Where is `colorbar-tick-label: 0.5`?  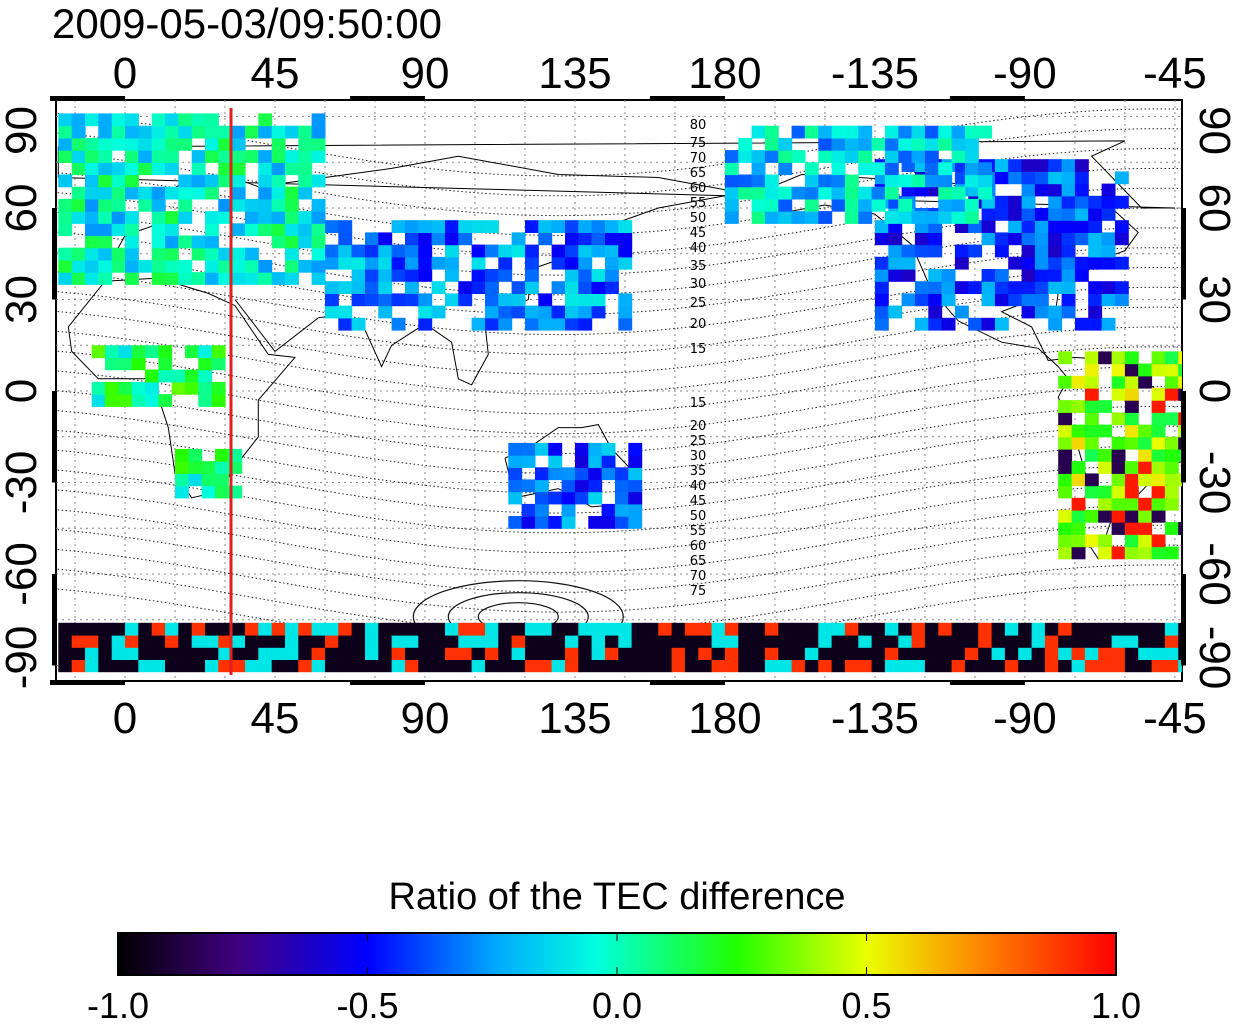 colorbar-tick-label: 0.5 is located at coordinates (866, 1004).